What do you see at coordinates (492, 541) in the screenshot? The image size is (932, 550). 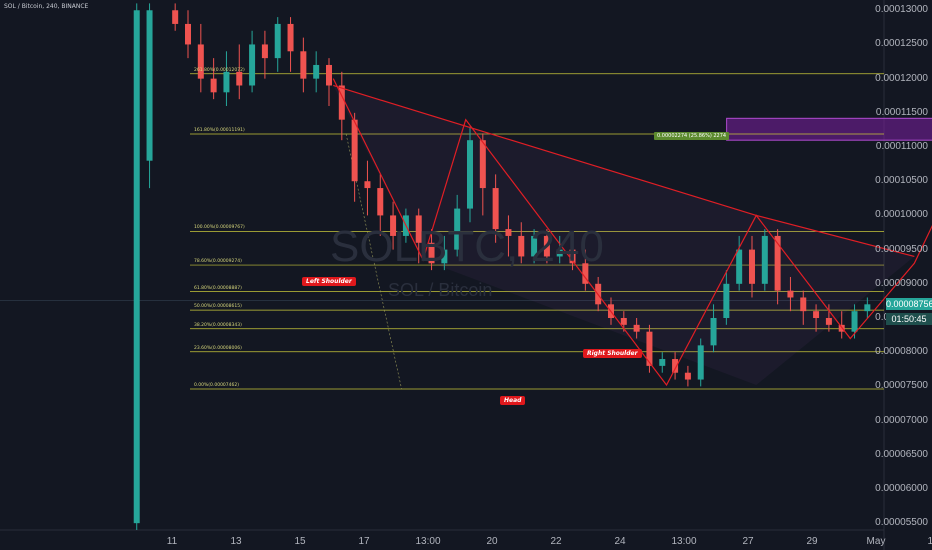 I see `x-tick-label: 20` at bounding box center [492, 541].